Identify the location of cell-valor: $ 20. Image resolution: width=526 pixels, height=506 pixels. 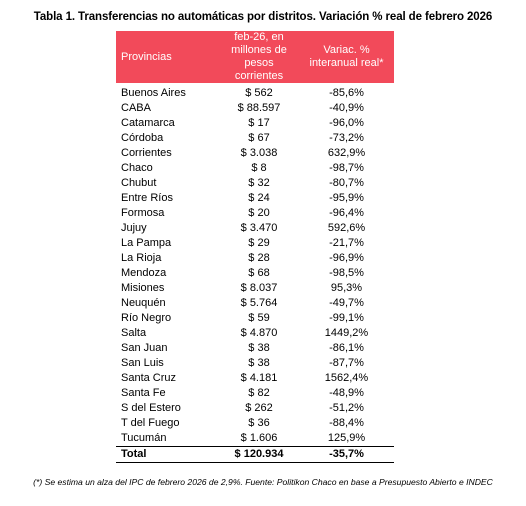
(259, 213).